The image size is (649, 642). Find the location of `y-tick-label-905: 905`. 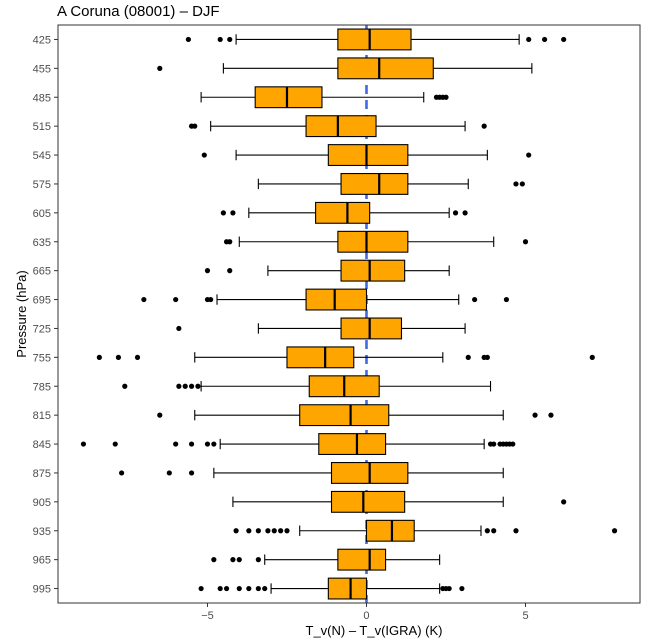

y-tick-label-905: 905 is located at coordinates (42, 503).